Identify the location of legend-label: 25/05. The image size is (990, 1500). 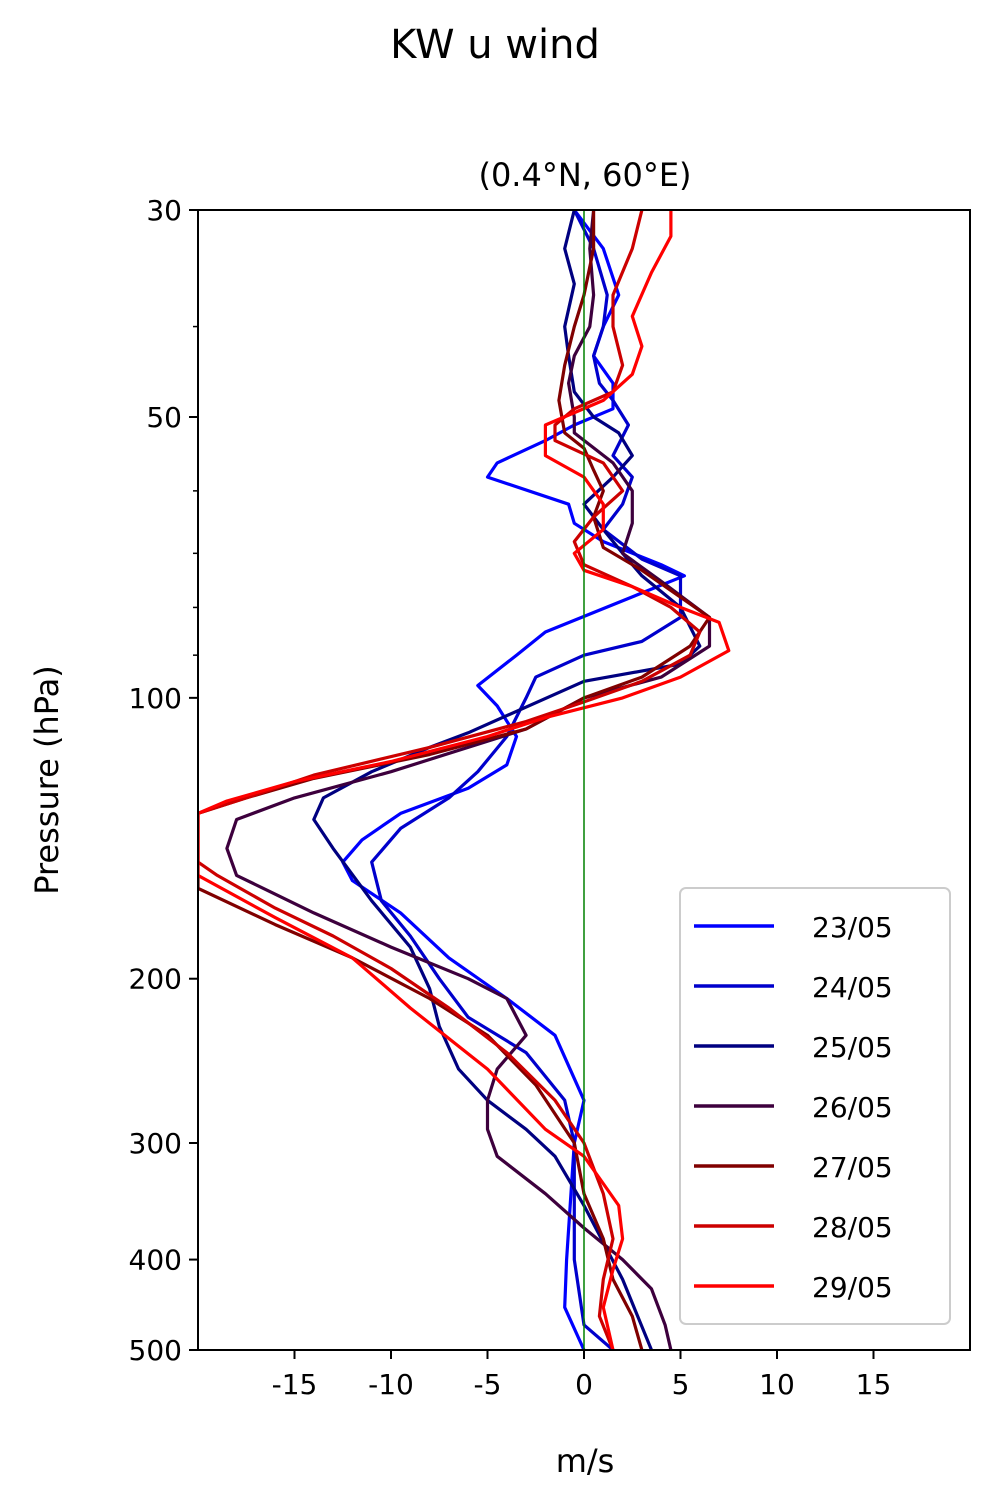
(852, 1047).